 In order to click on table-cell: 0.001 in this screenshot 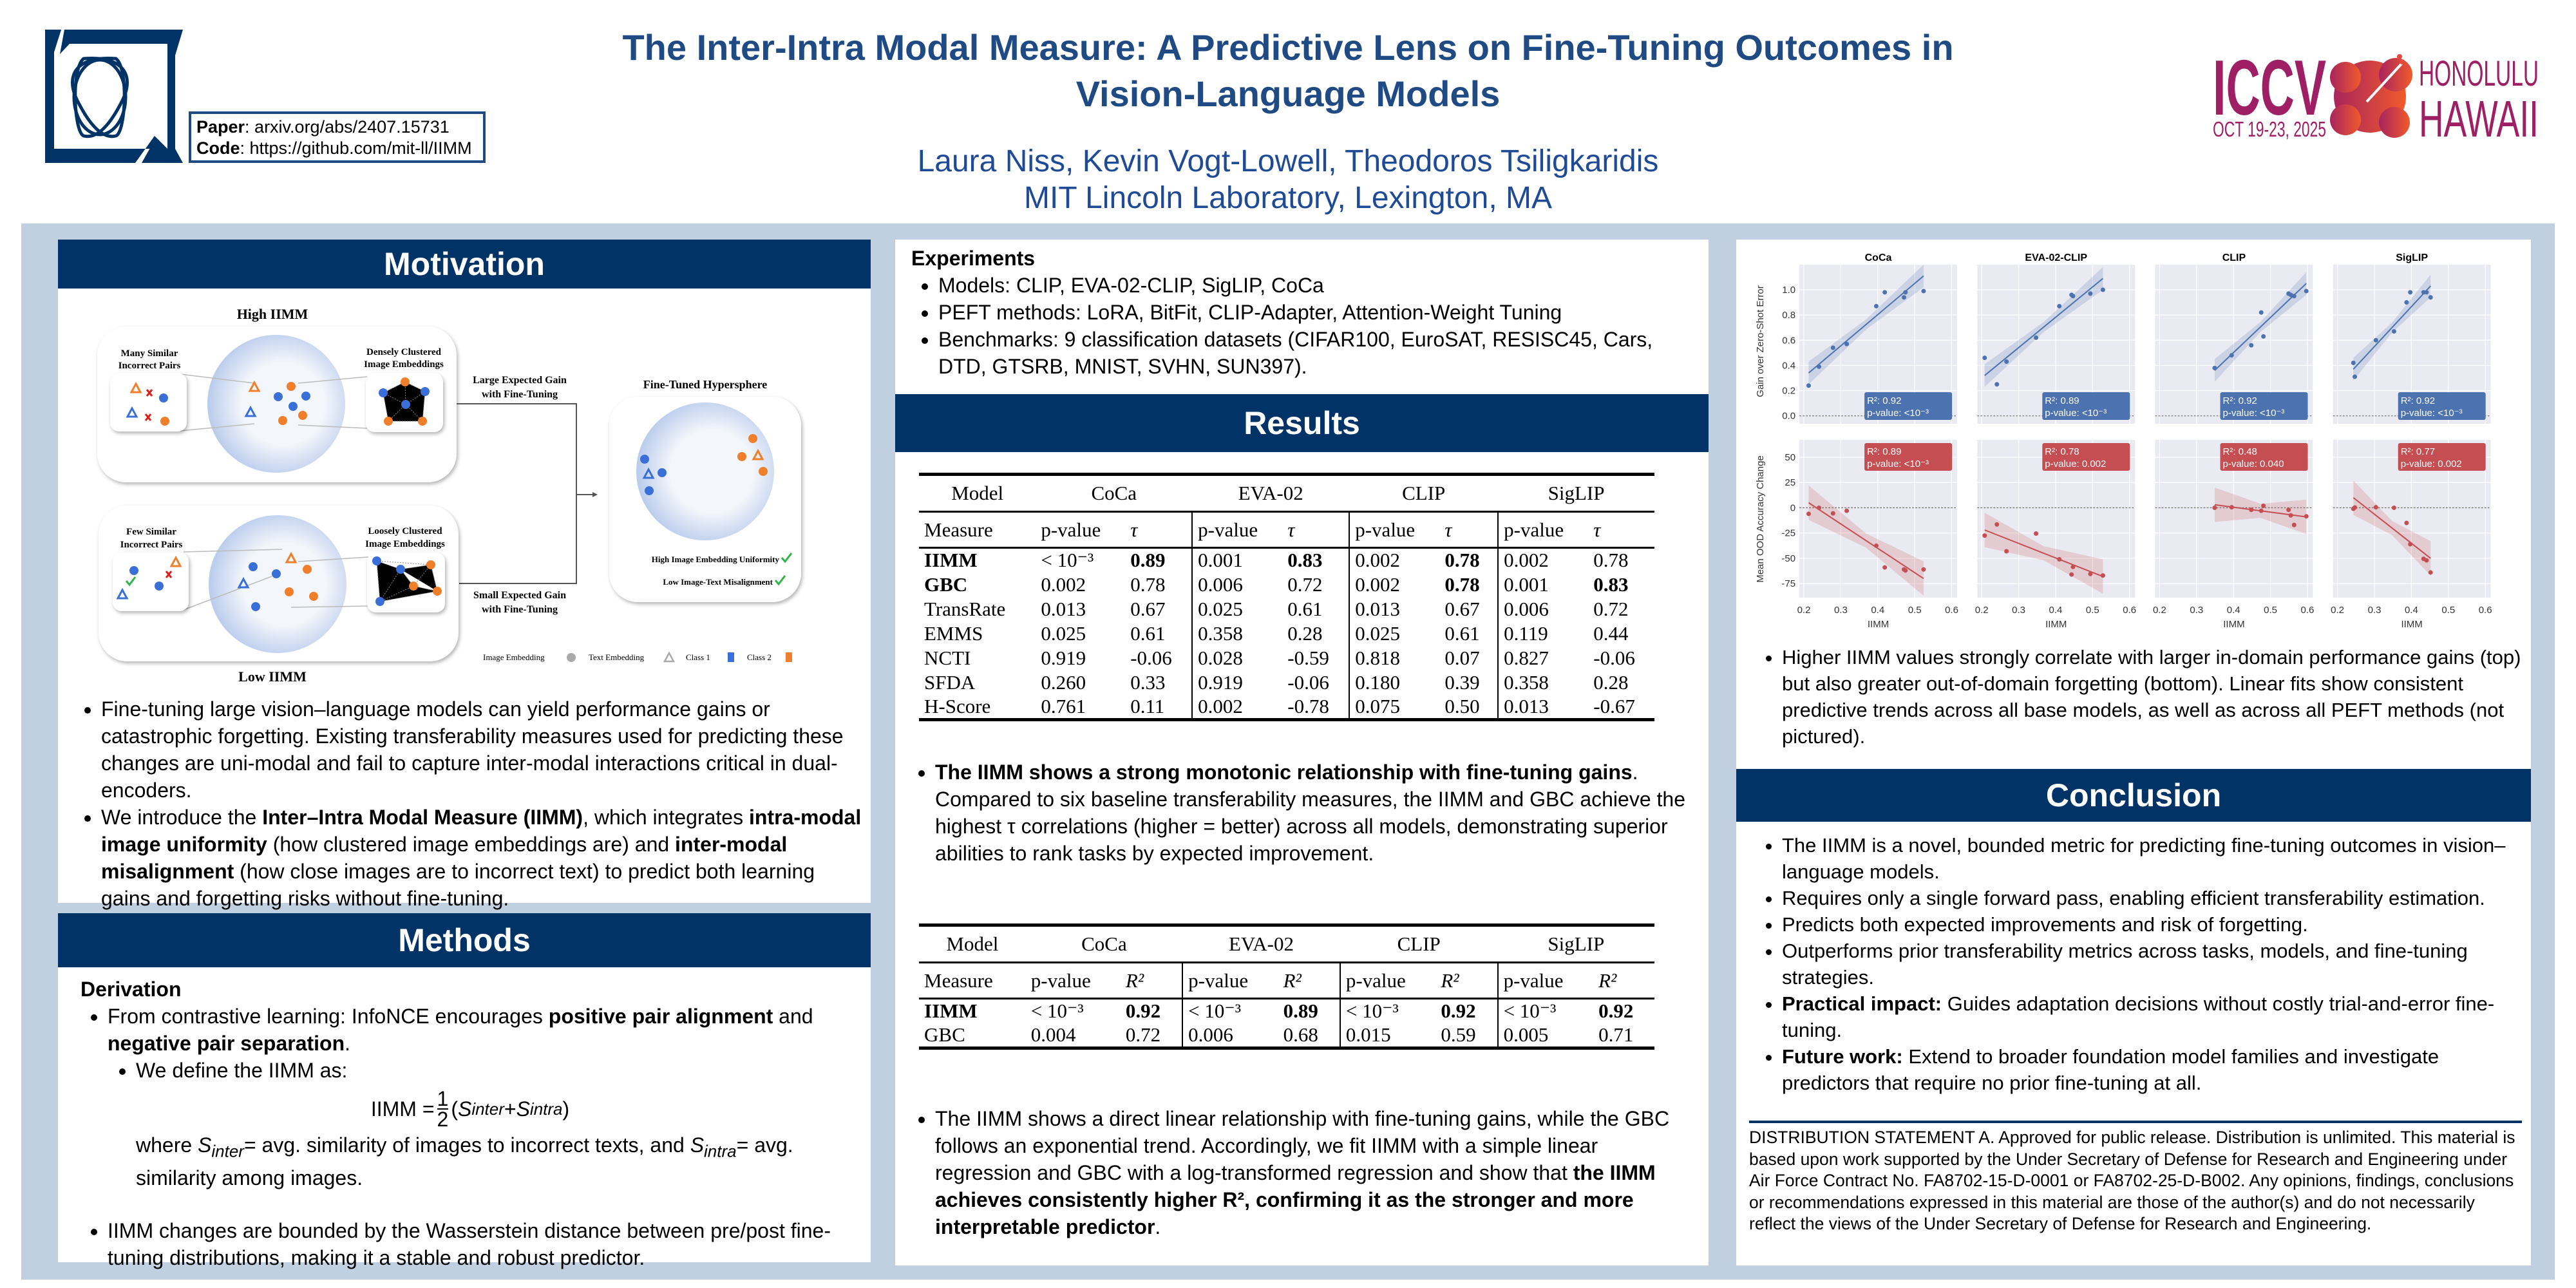, I will do `click(1543, 585)`.